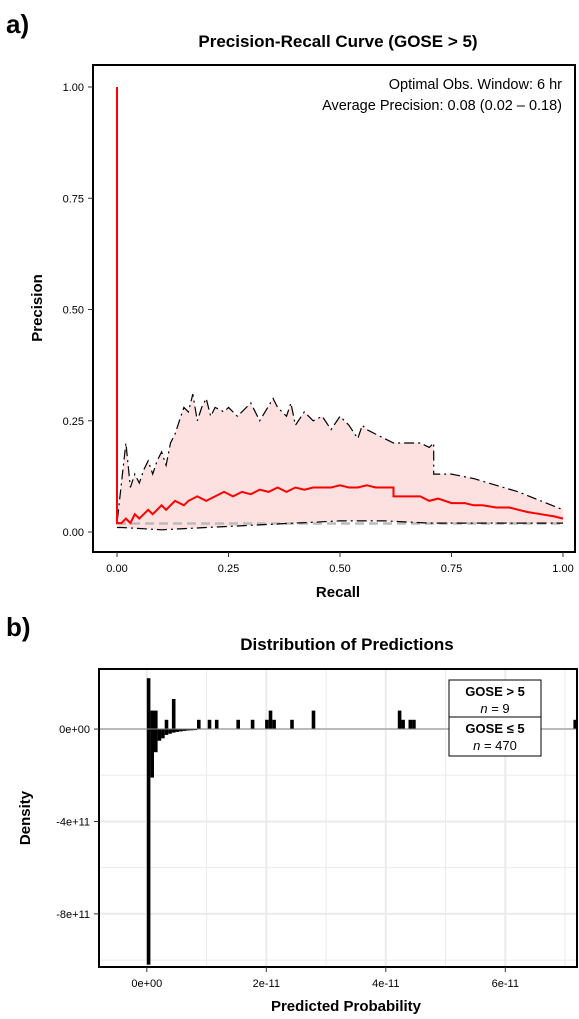  What do you see at coordinates (37, 308) in the screenshot?
I see `pr-y-axis-label: Precision` at bounding box center [37, 308].